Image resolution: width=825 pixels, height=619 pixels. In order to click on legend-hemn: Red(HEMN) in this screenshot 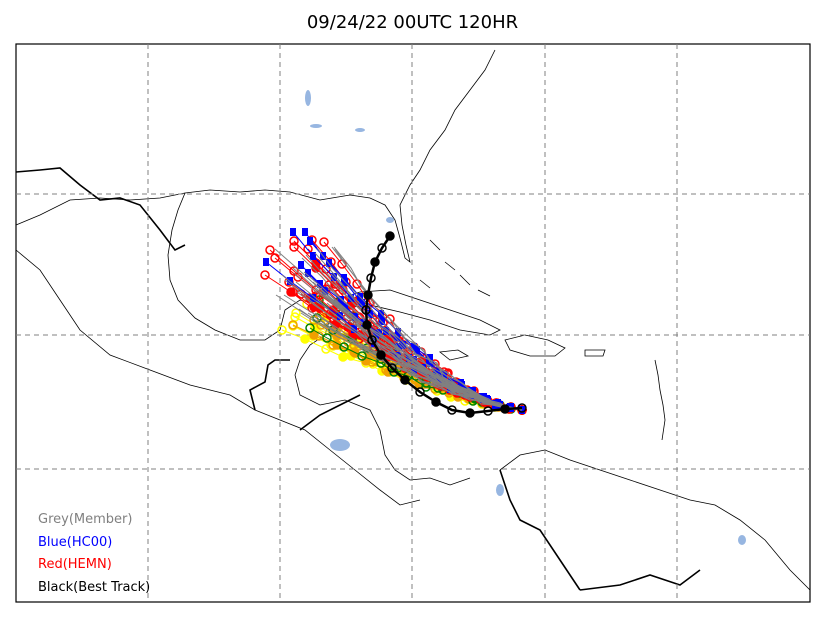, I will do `click(75, 564)`.